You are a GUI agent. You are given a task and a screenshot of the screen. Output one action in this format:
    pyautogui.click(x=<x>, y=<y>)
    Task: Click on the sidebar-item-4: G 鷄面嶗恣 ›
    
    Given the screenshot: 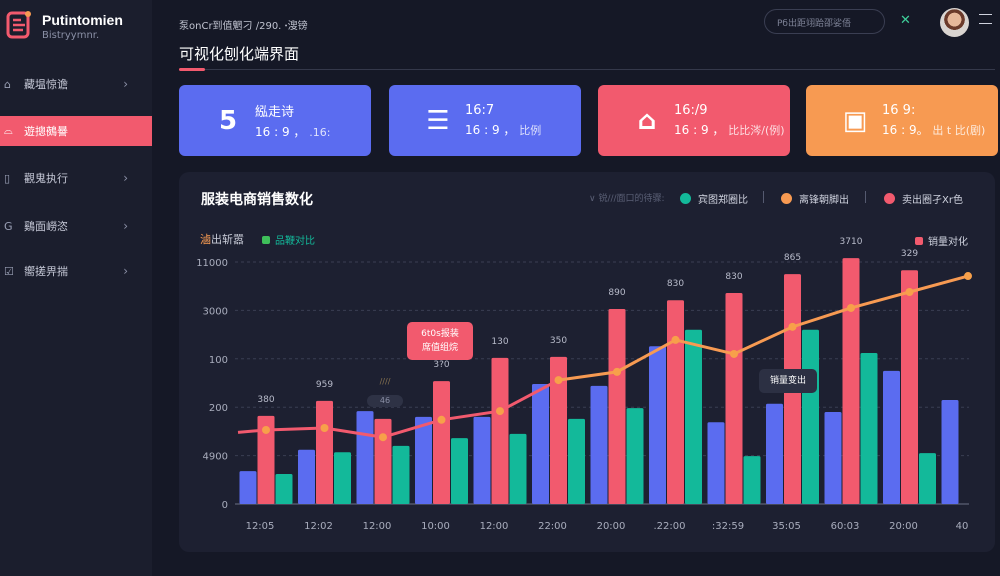 What is the action you would take?
    pyautogui.click(x=76, y=226)
    